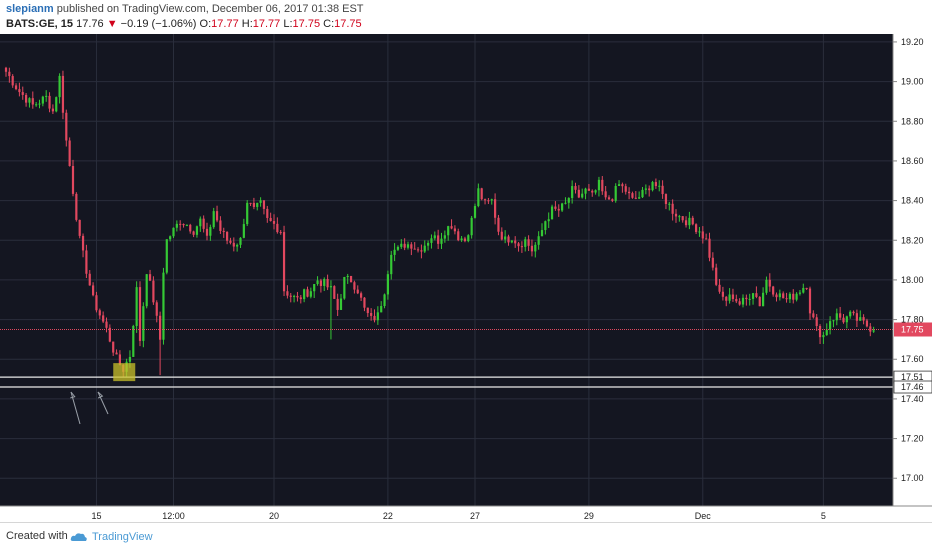  I want to click on publisher-name: slepianm, so click(30, 9).